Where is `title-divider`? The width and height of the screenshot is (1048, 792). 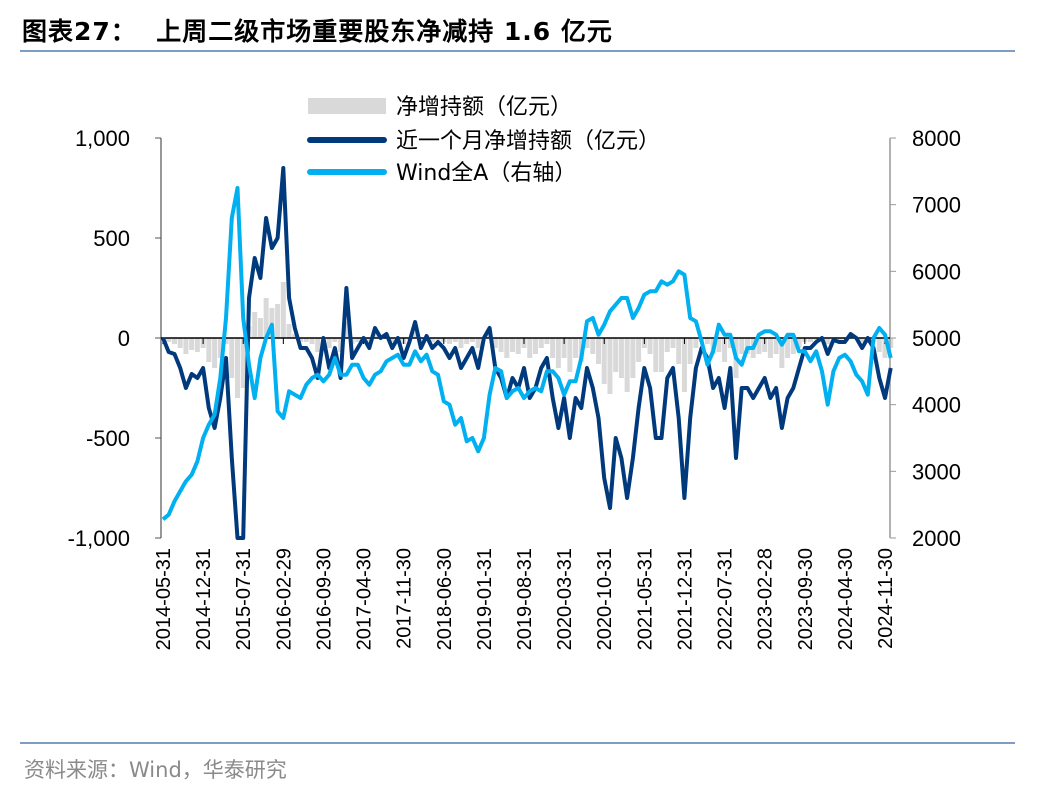 title-divider is located at coordinates (517, 51).